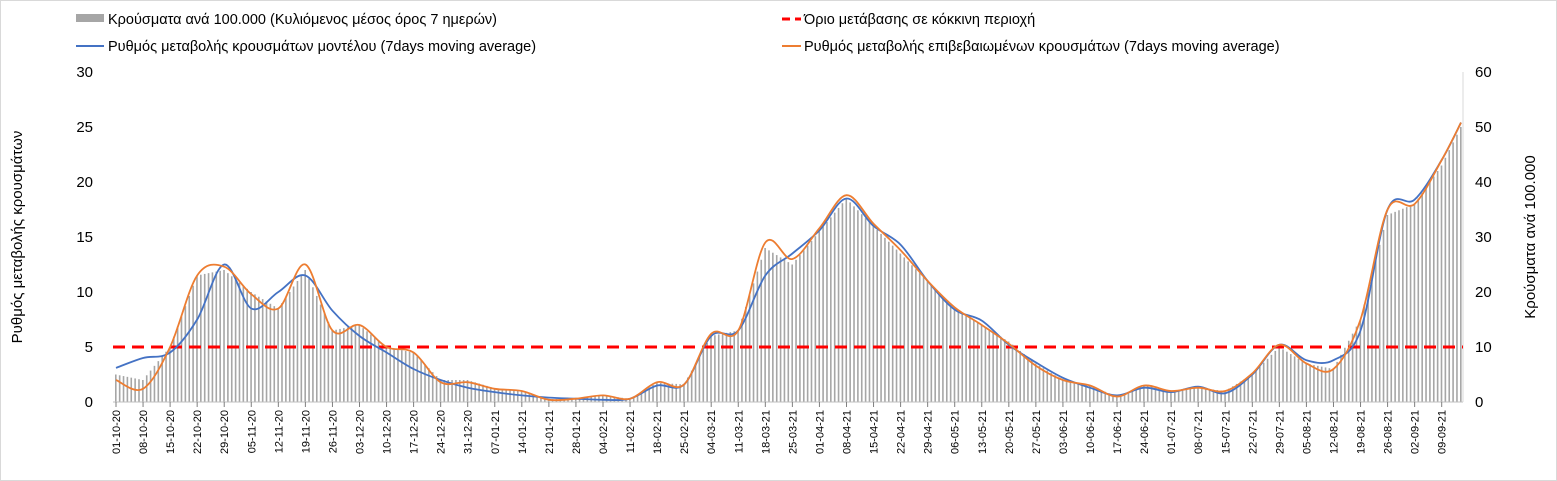  Describe the element at coordinates (820, 432) in the screenshot. I see `x-tick-label: 01-04-21` at that location.